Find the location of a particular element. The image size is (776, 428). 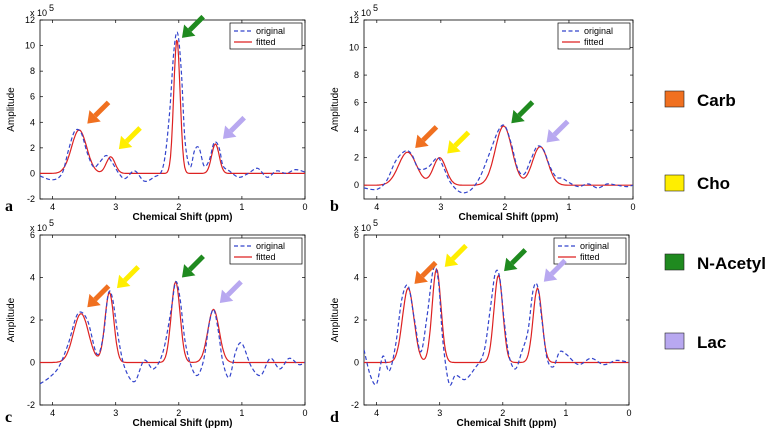

panel-d-y-axis-label: Amplitude is located at coordinates (335, 319).